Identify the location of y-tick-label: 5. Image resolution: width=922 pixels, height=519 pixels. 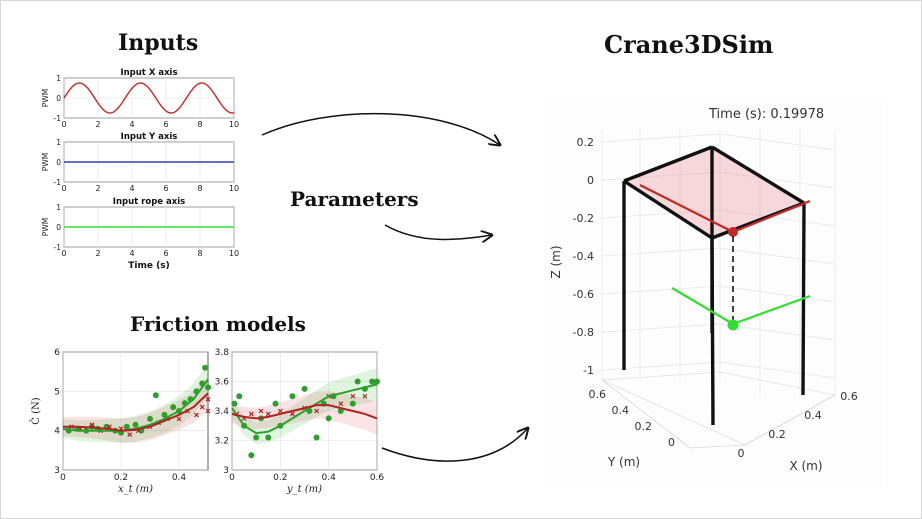
(57, 392).